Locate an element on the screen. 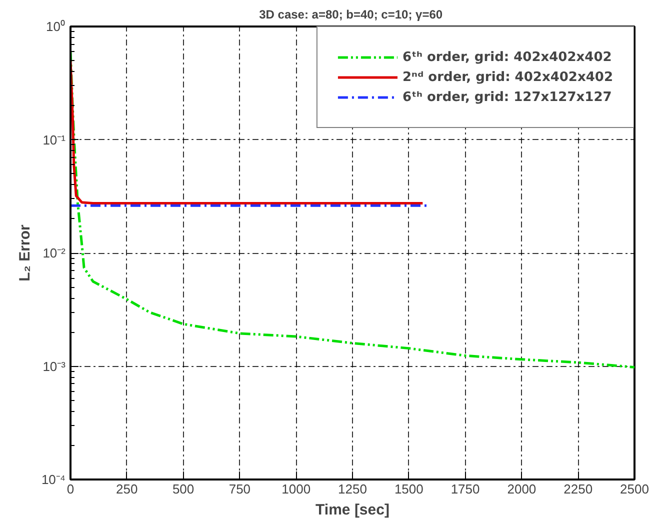 Image resolution: width=649 pixels, height=524 pixels. x-tick-label: 2000 is located at coordinates (521, 489).